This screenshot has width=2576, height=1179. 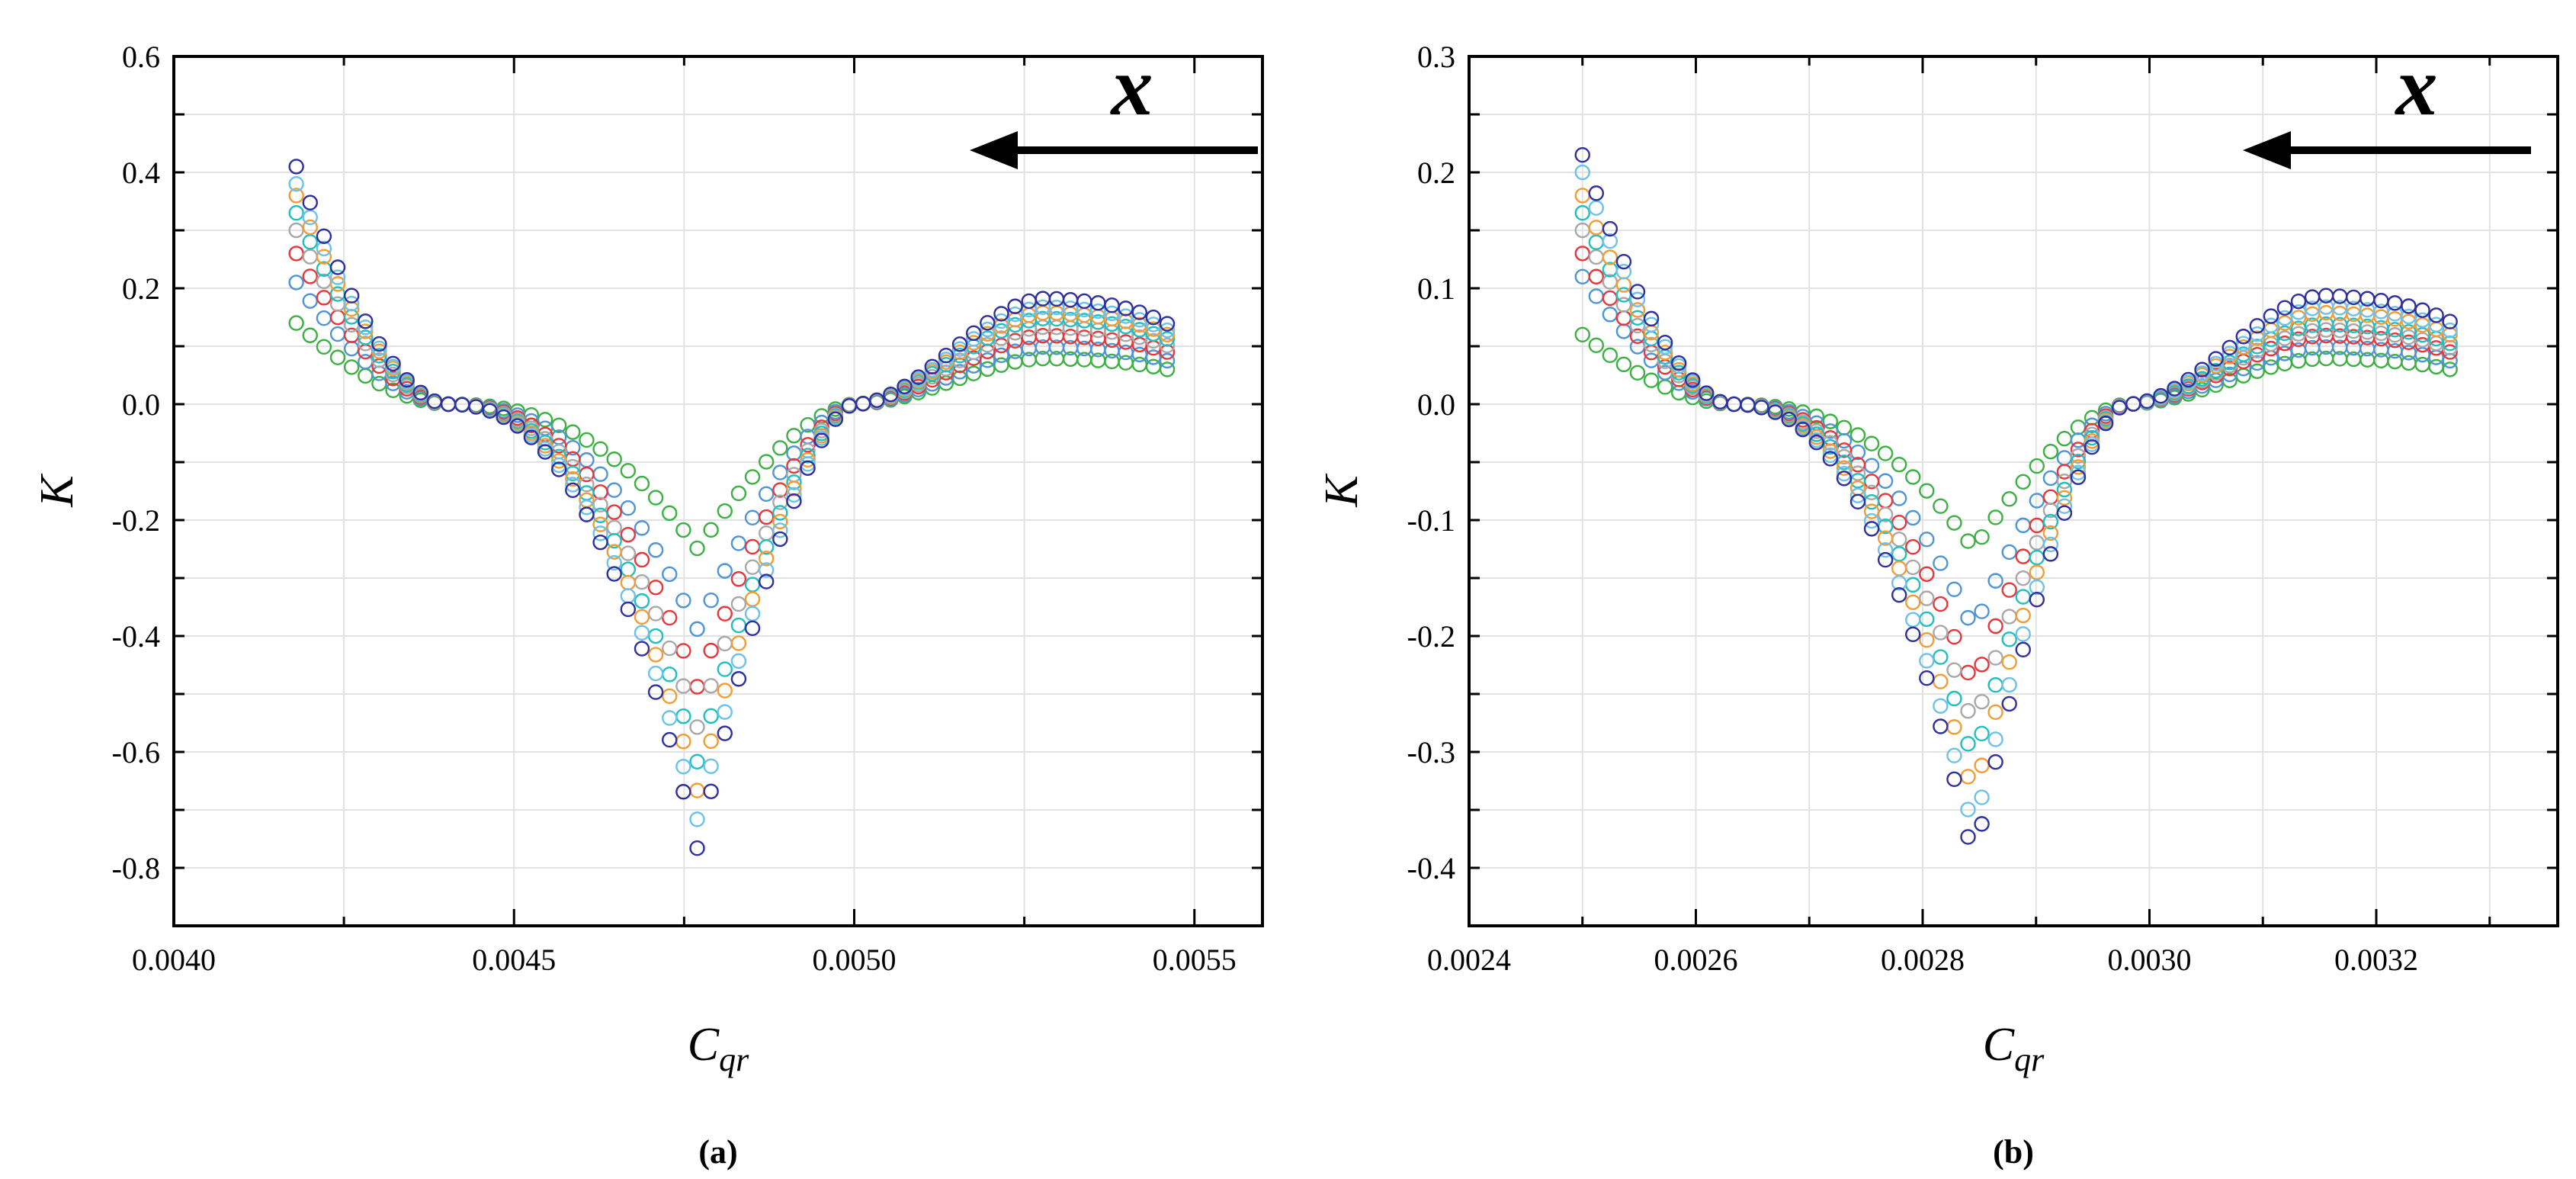 What do you see at coordinates (1923, 960) in the screenshot?
I see `x-tick-label: 0.0028` at bounding box center [1923, 960].